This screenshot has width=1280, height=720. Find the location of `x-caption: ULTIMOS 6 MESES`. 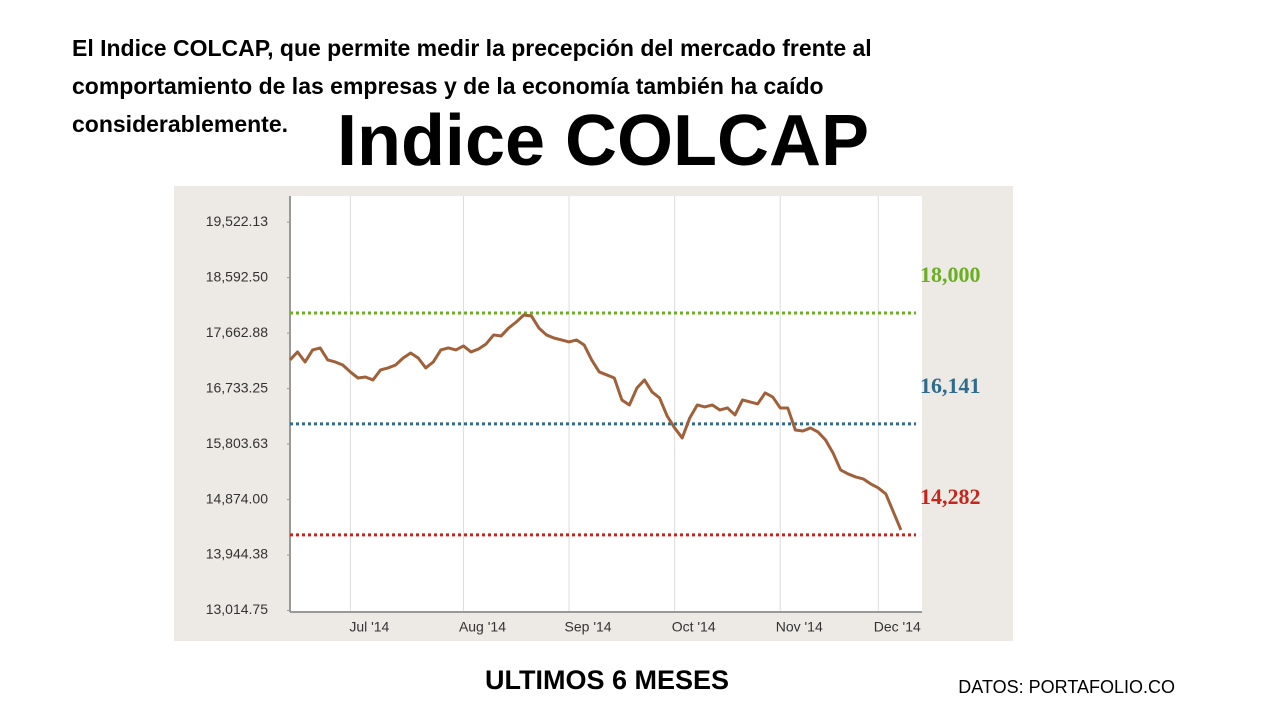

x-caption: ULTIMOS 6 MESES is located at coordinates (607, 680).